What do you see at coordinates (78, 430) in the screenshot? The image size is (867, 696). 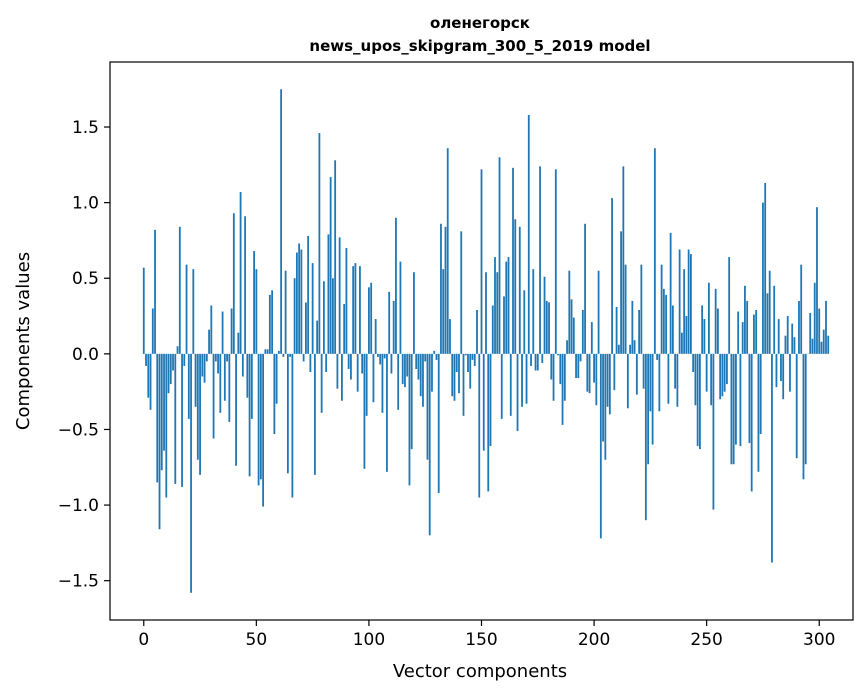 I see `y-tick-label: −0.5` at bounding box center [78, 430].